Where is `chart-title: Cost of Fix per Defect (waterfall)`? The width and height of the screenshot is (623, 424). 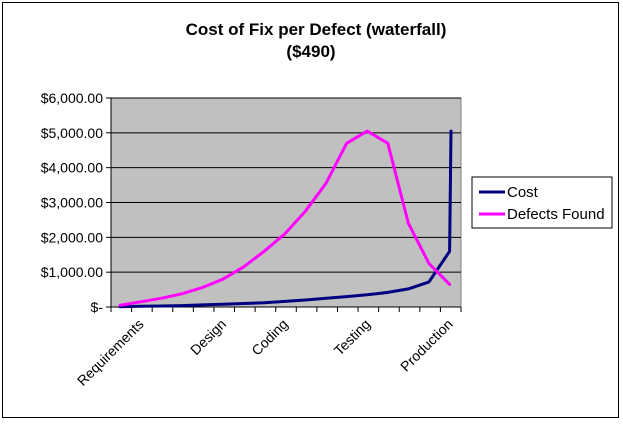
chart-title: Cost of Fix per Defect (waterfall) is located at coordinates (316, 29).